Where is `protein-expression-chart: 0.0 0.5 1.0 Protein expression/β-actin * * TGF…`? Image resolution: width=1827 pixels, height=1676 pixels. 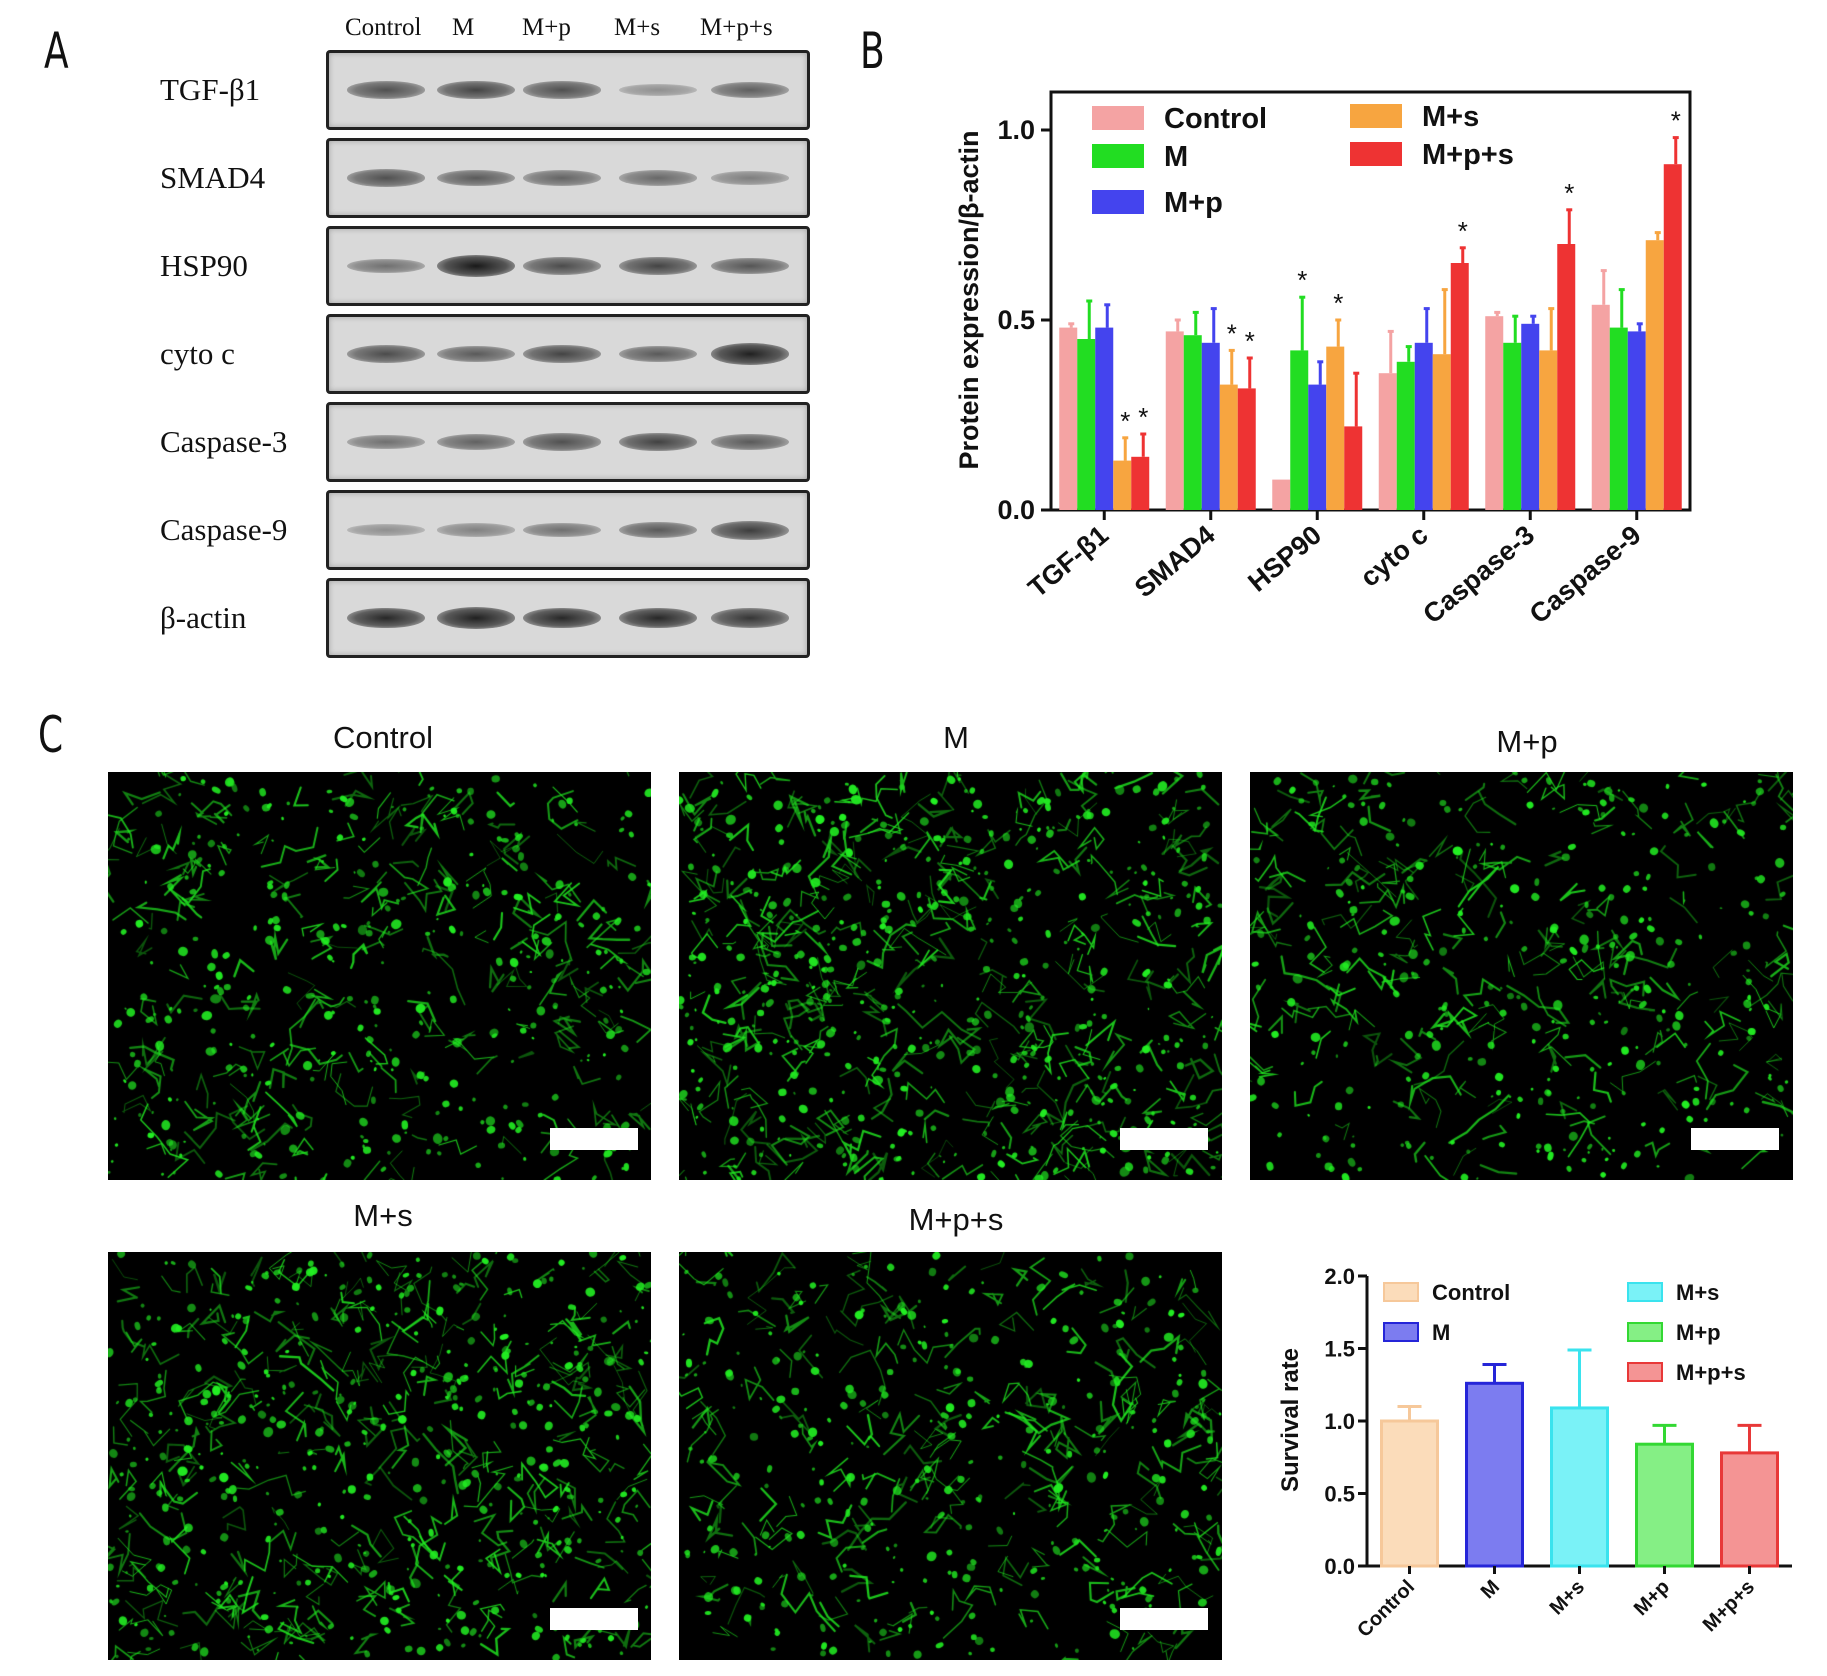 protein-expression-chart: 0.0 0.5 1.0 Protein expression/β-actin * * TGF… is located at coordinates (1323, 360).